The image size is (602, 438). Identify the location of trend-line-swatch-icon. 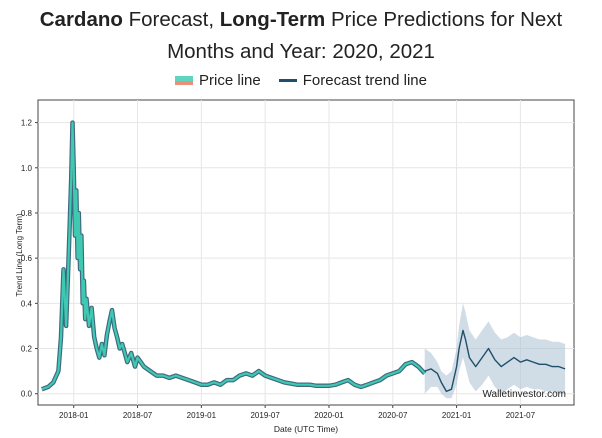
(287, 80).